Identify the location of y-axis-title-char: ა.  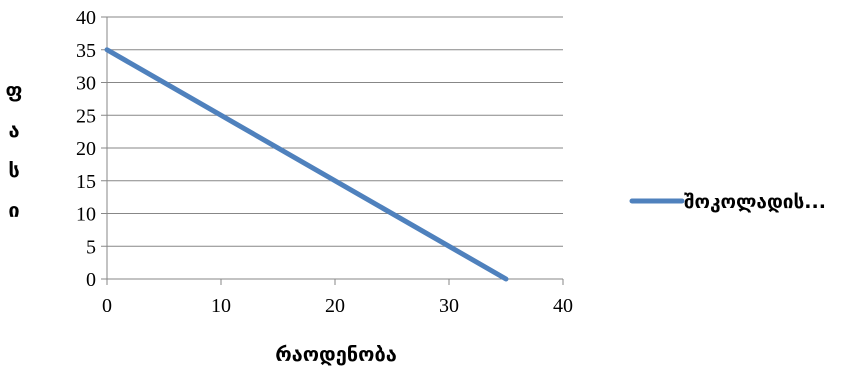
(13, 130).